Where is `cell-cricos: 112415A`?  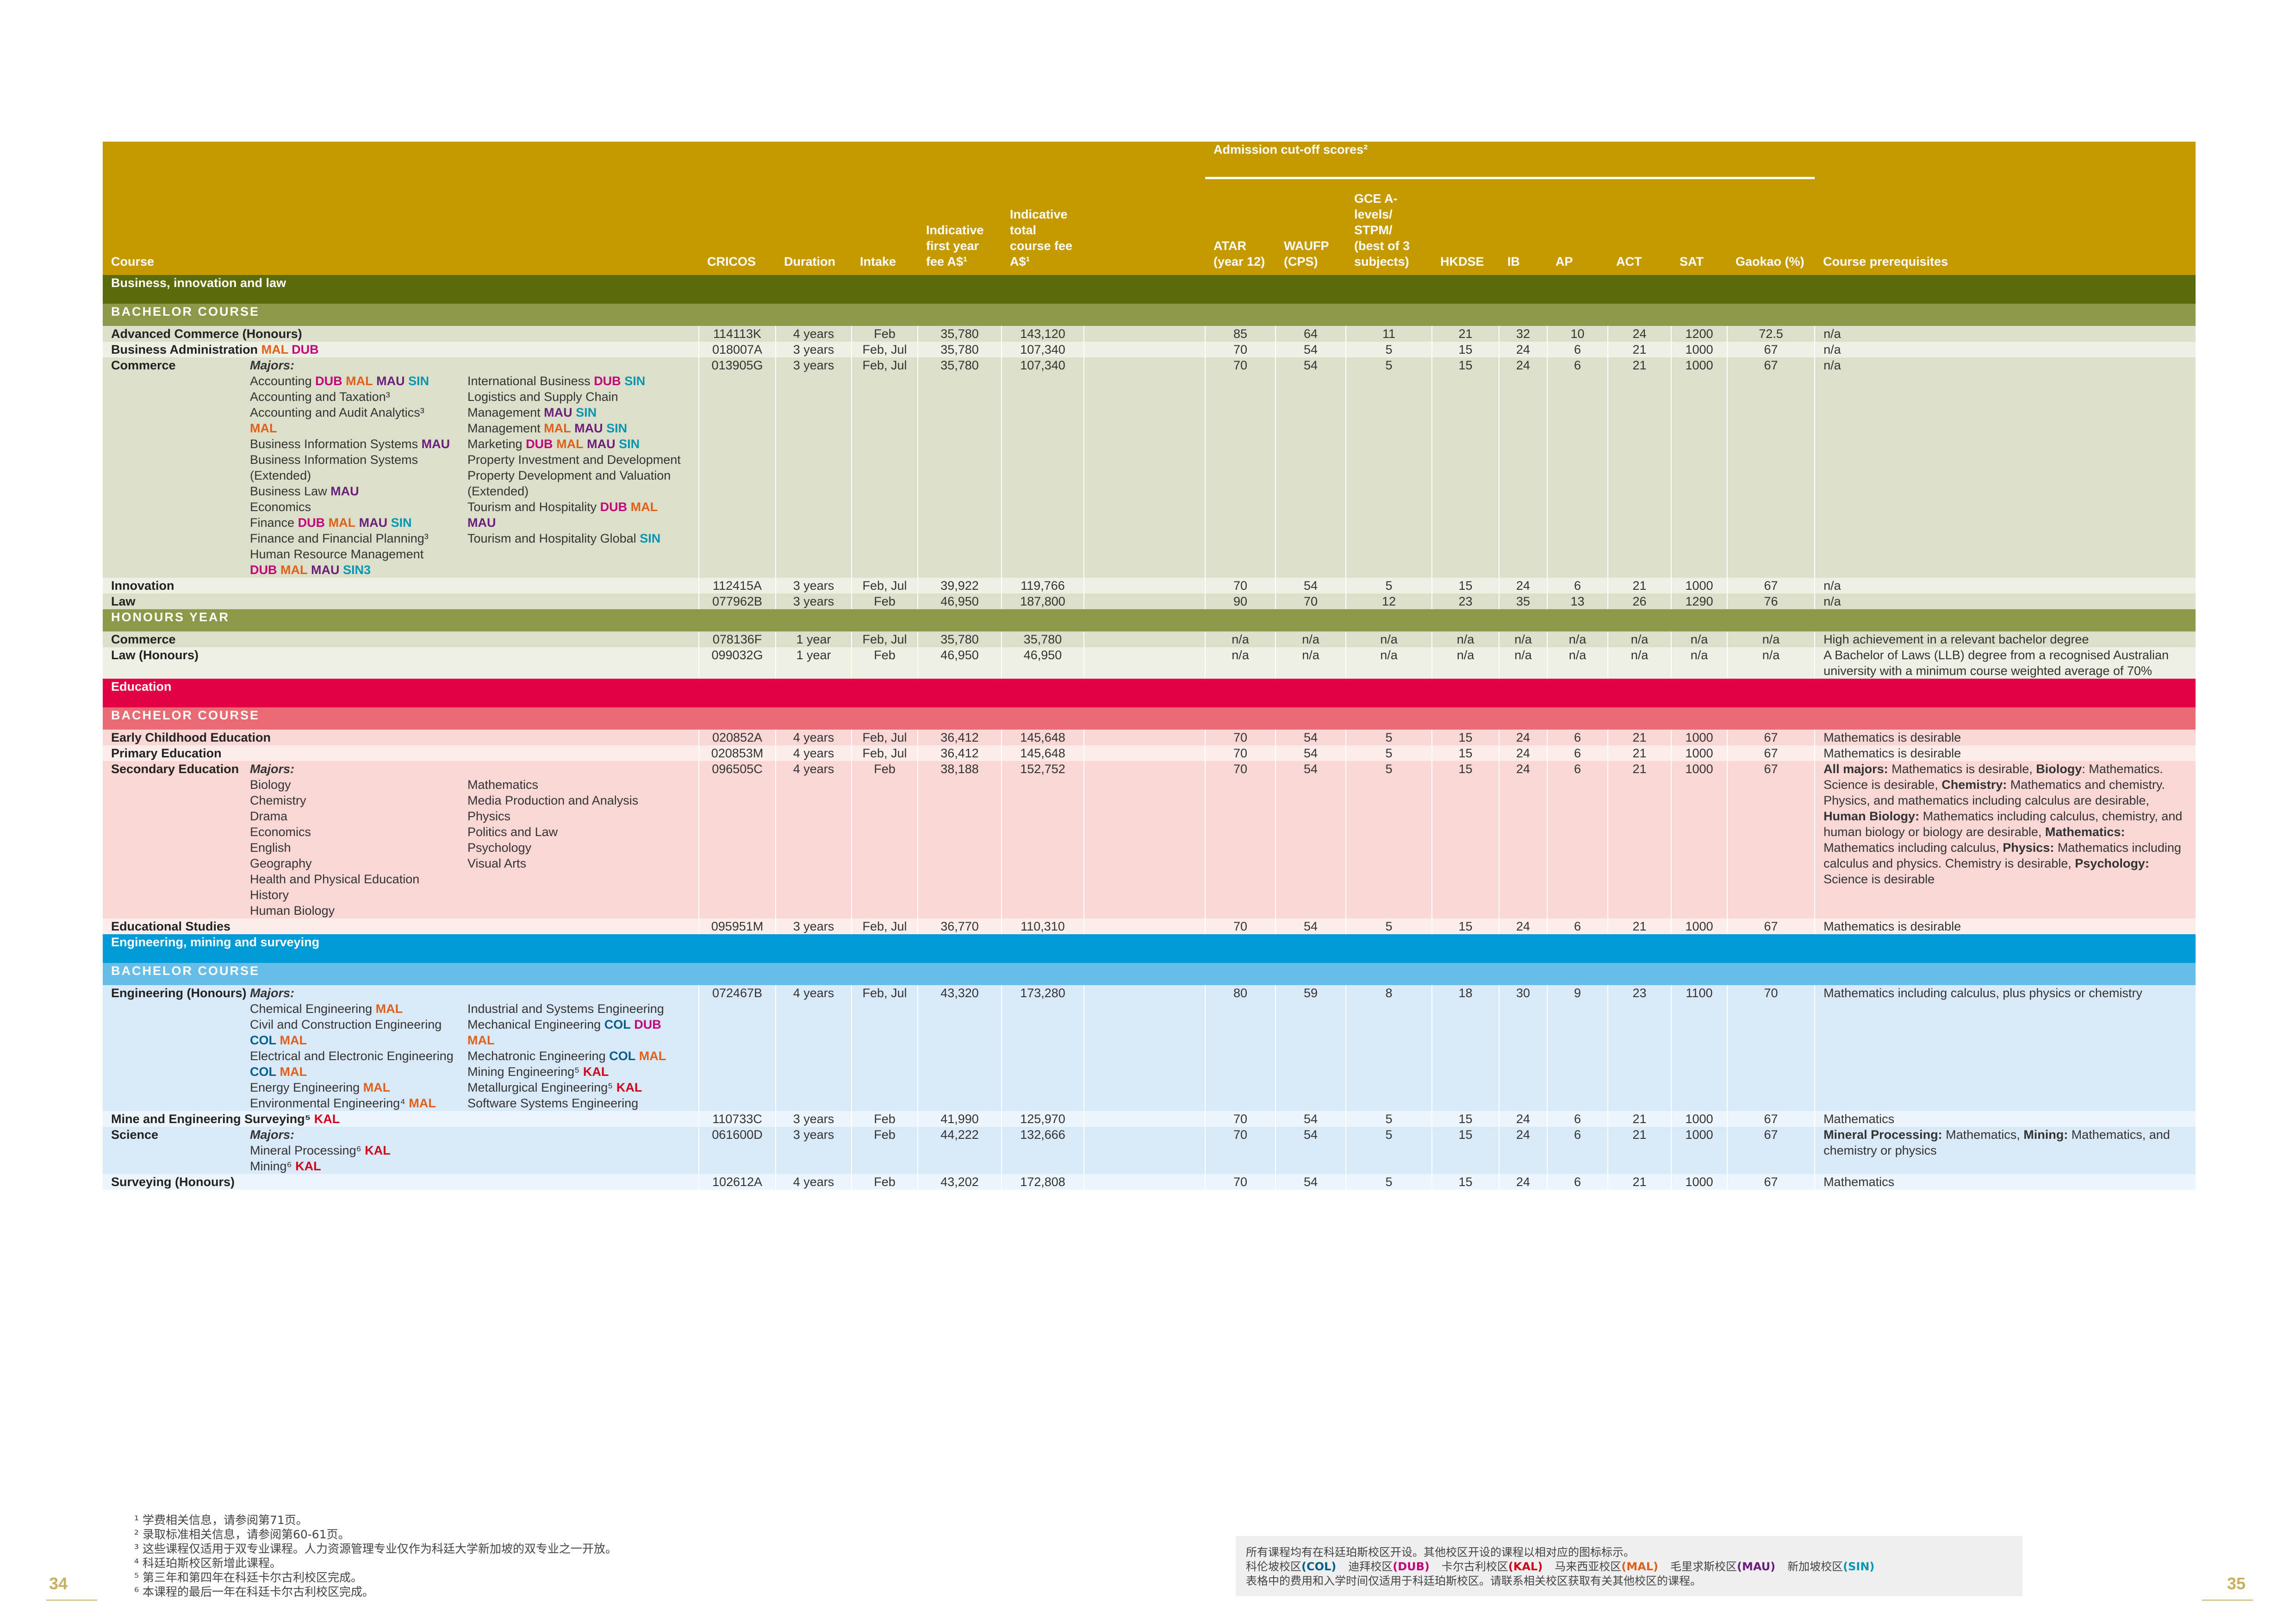
cell-cricos: 112415A is located at coordinates (737, 585).